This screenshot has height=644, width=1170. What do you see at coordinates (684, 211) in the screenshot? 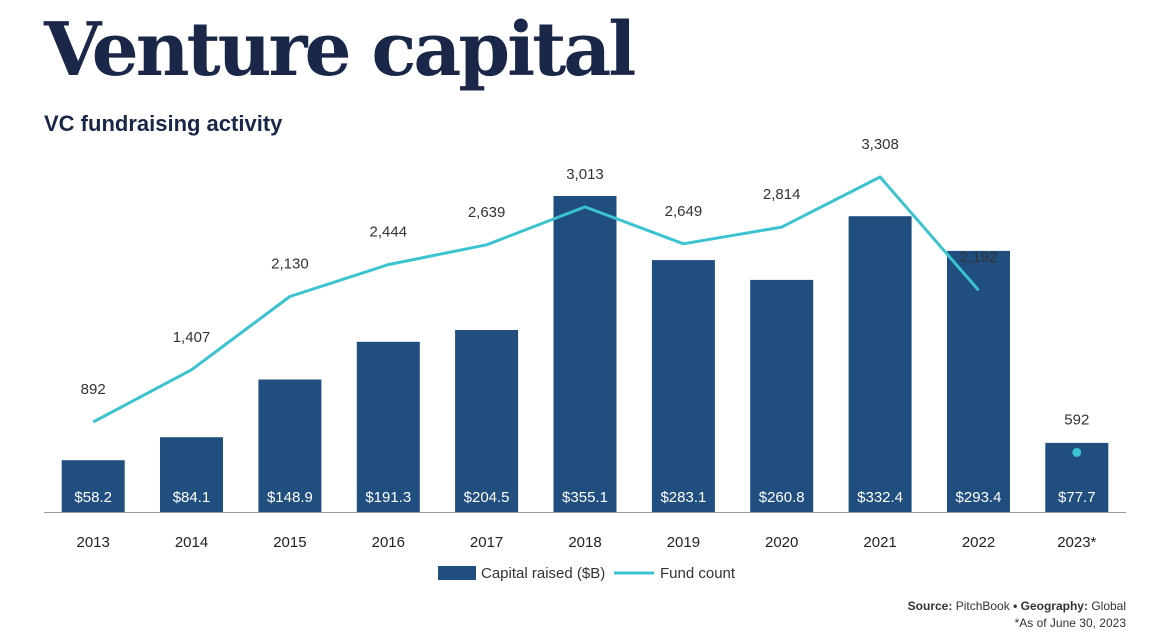
I see `fund-count-label: 2,649` at bounding box center [684, 211].